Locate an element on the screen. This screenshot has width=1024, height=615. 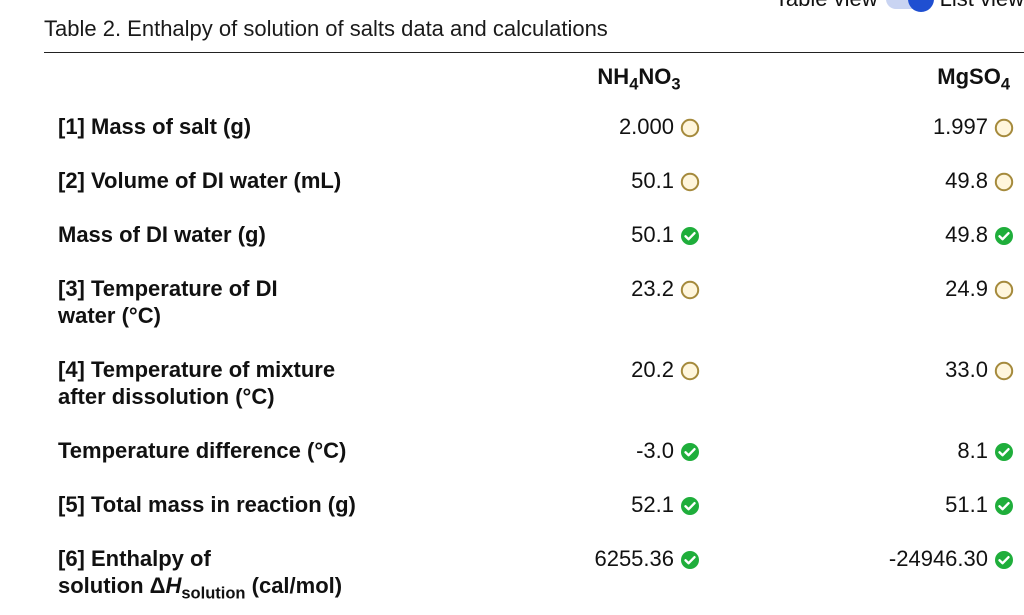
row-label: [1] Mass of salt (g) is located at coordinates (155, 126).